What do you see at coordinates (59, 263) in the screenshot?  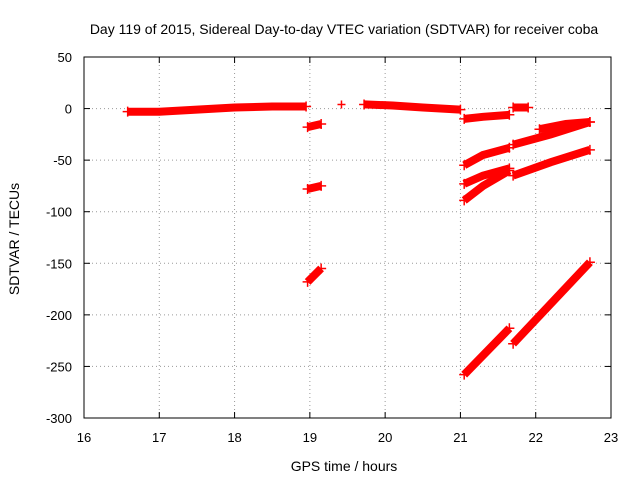 I see `y-tick-label: -150` at bounding box center [59, 263].